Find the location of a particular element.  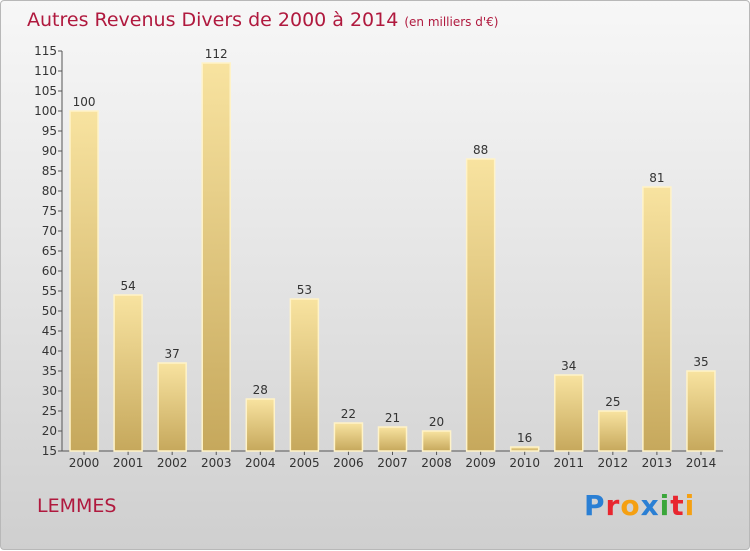

y-tick-label: 115 is located at coordinates (45, 51).